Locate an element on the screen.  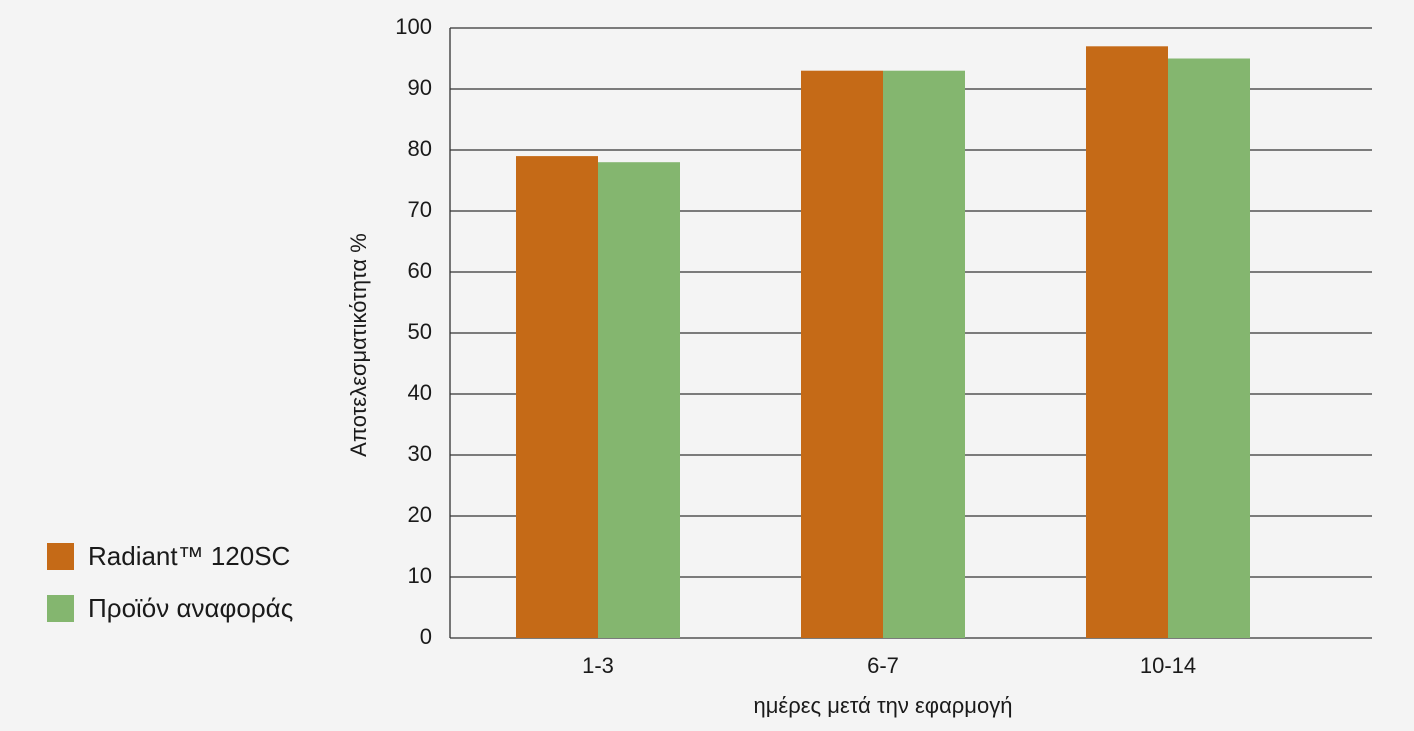
x-tick-label: 6-7 is located at coordinates (883, 665).